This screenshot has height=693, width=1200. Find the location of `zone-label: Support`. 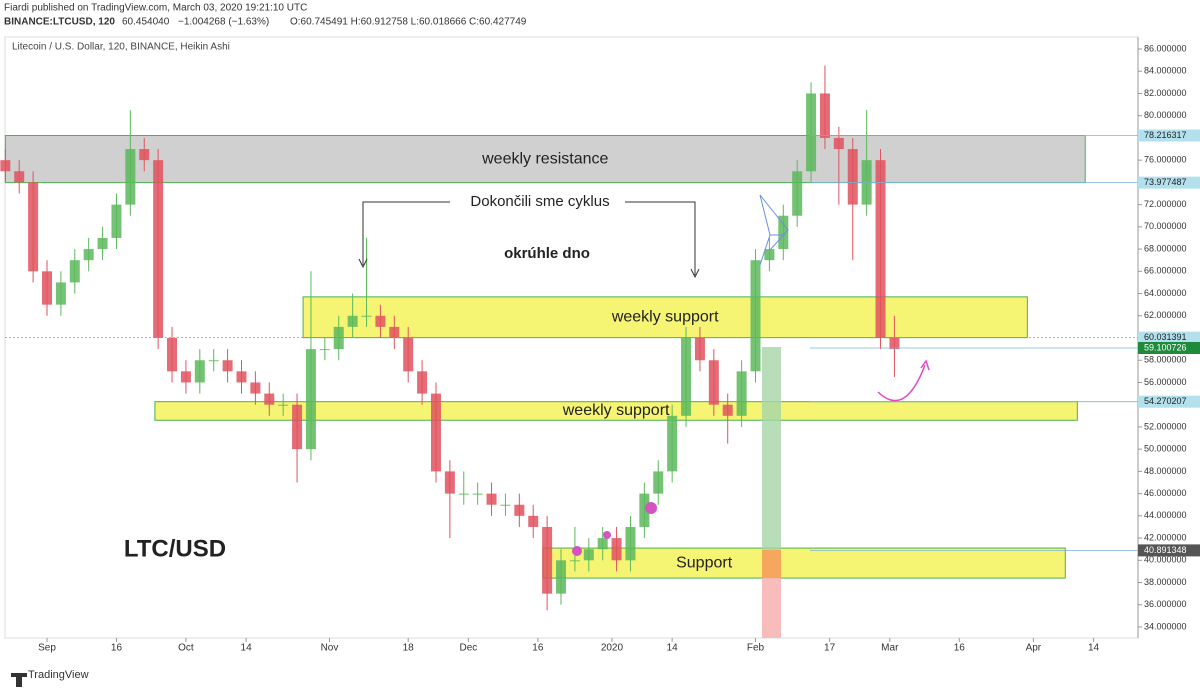

zone-label: Support is located at coordinates (704, 562).